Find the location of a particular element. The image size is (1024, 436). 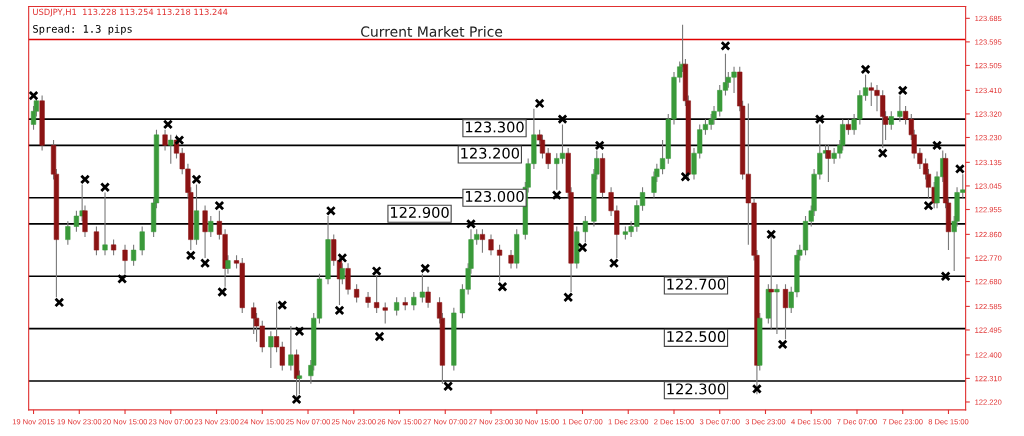

chart-title: USDJPY,H1 113.228 113.254 113.218 113.244 is located at coordinates (130, 12).